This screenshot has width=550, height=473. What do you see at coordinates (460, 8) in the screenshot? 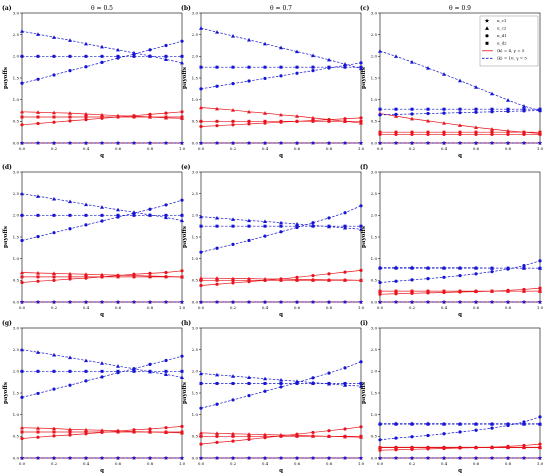
I see `panel-title: θ = 0.9` at bounding box center [460, 8].